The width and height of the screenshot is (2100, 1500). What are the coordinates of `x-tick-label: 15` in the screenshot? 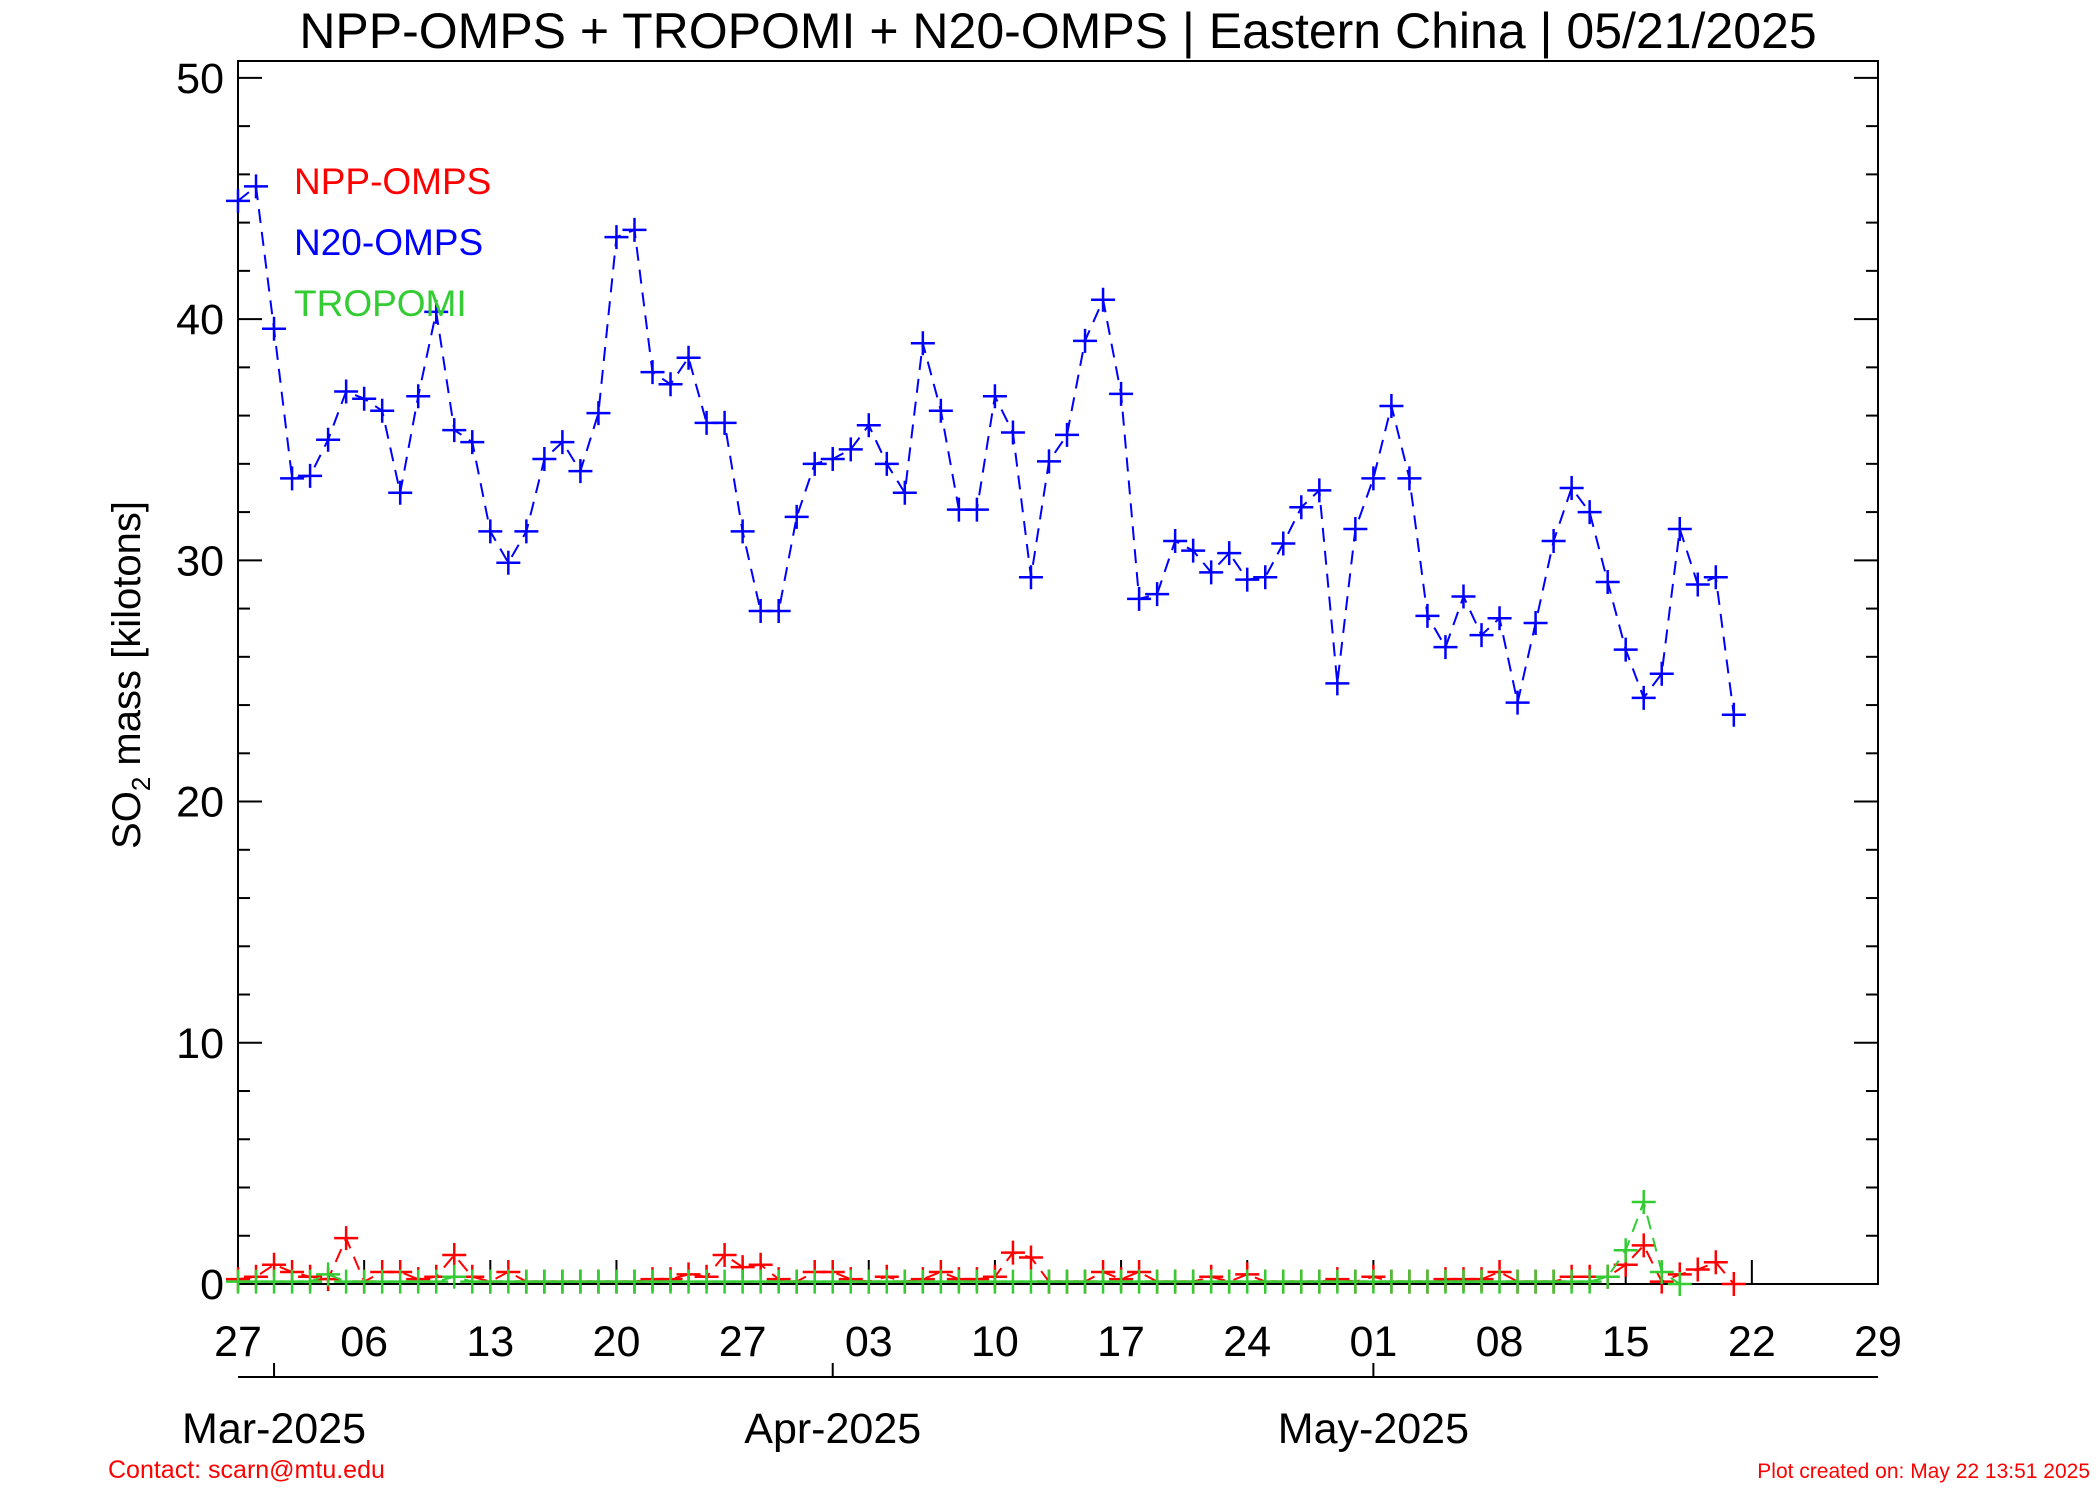 It's located at (1626, 1342).